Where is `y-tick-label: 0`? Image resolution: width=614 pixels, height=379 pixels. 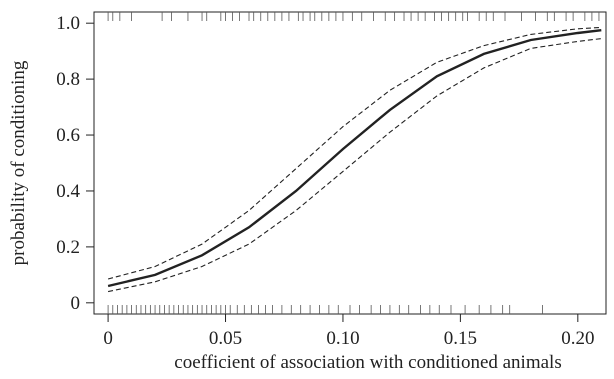
y-tick-label: 0 is located at coordinates (76, 303).